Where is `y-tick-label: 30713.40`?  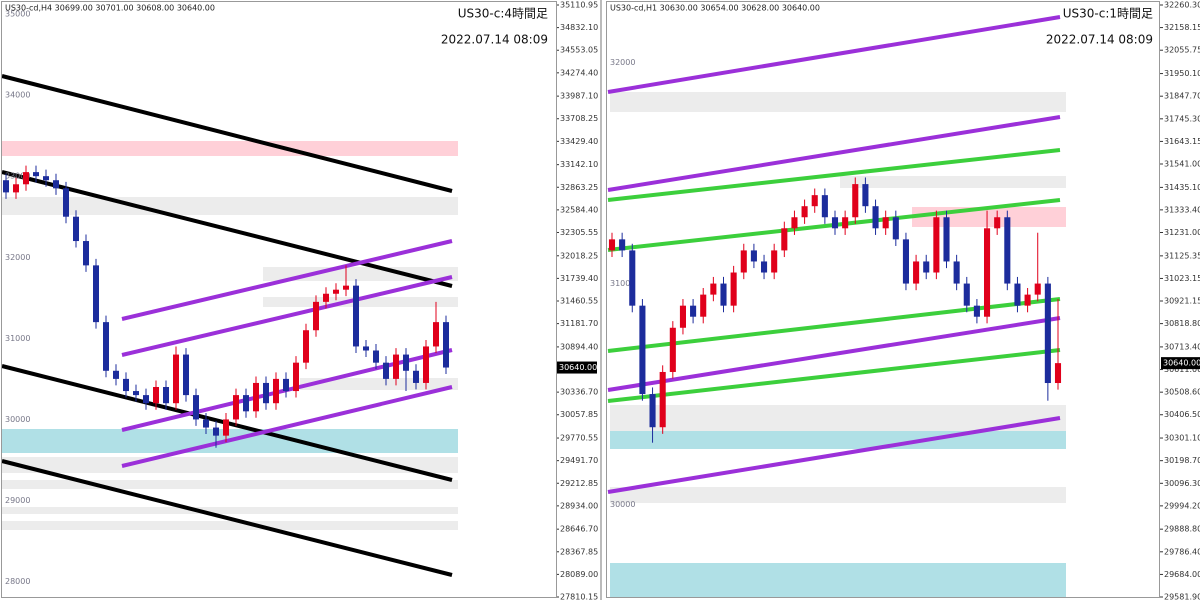
y-tick-label: 30713.40 is located at coordinates (1182, 346).